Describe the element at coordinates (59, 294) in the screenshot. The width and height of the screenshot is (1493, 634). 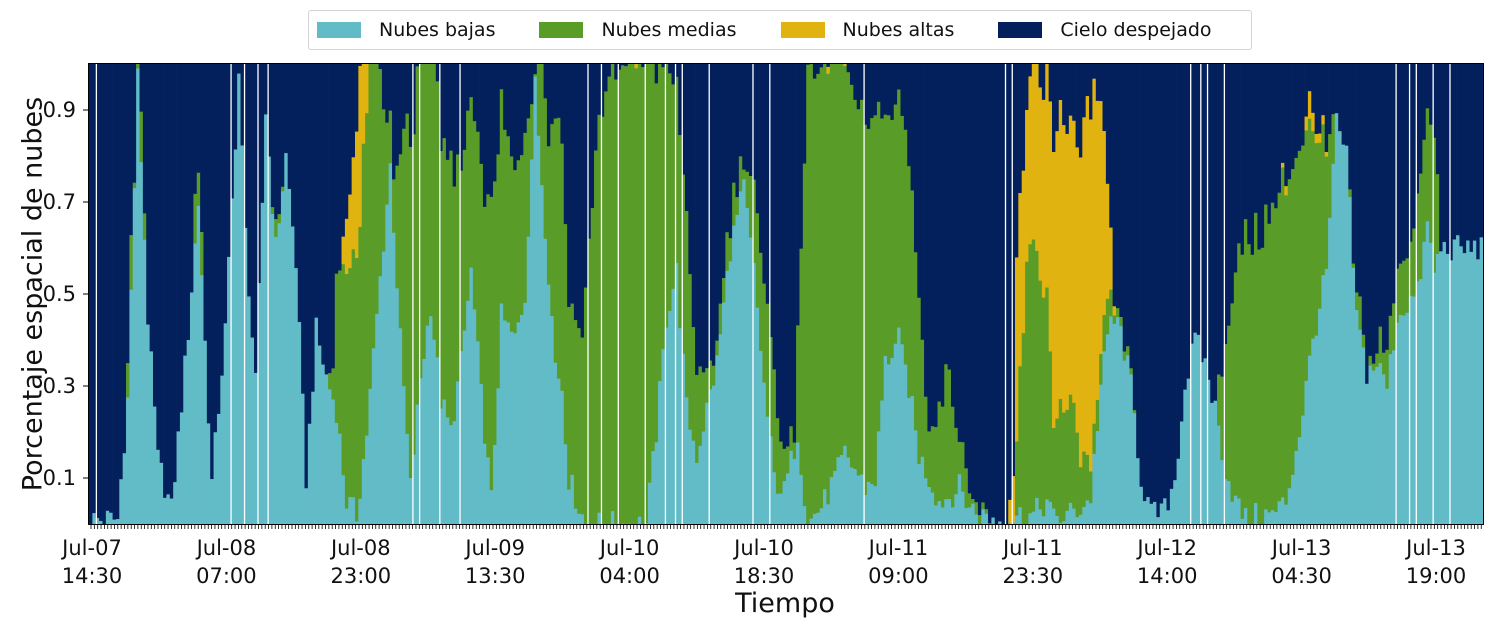
I see `y-tick-label: 0.5` at that location.